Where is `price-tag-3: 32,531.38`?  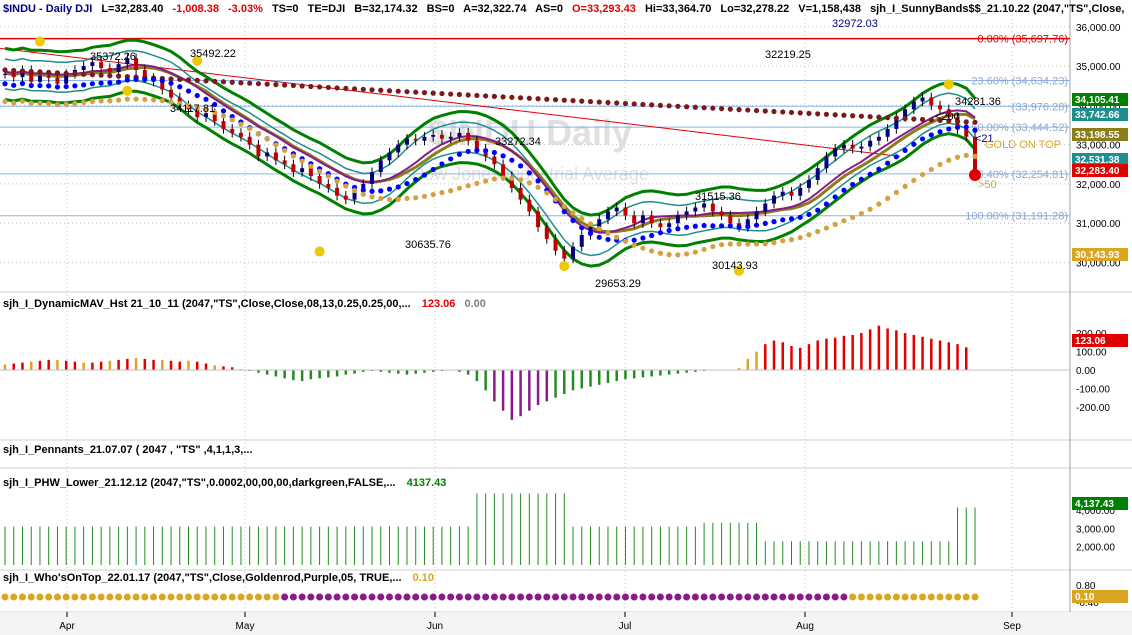 price-tag-3: 32,531.38 is located at coordinates (1097, 160).